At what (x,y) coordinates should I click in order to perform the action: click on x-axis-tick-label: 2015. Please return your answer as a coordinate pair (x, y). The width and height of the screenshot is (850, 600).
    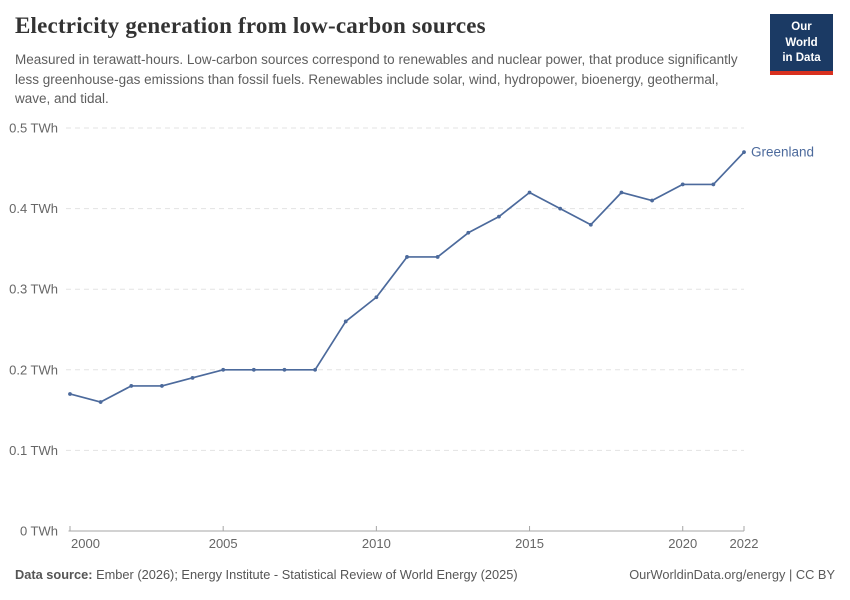
    Looking at the image, I should click on (529, 543).